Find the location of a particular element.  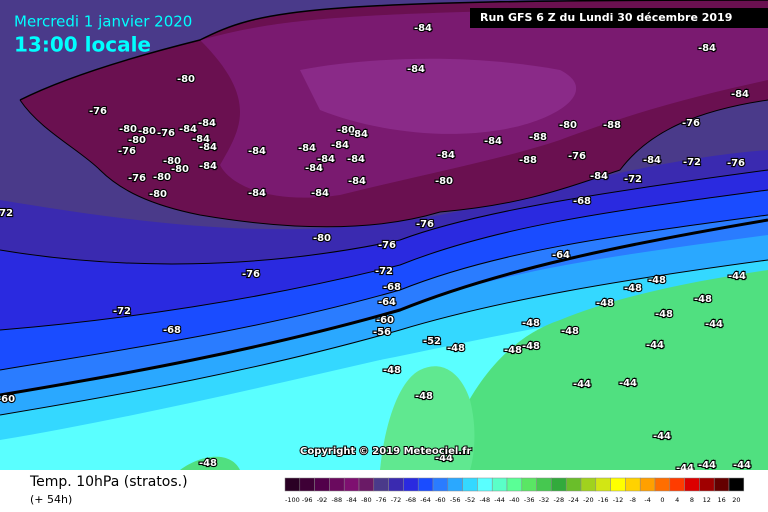

date: Mercredi 1 janvier 2020 is located at coordinates (103, 22).